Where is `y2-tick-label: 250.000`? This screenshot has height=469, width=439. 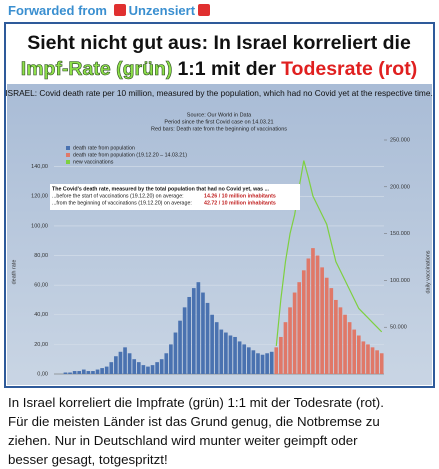 y2-tick-label: 250.000 is located at coordinates (400, 140).